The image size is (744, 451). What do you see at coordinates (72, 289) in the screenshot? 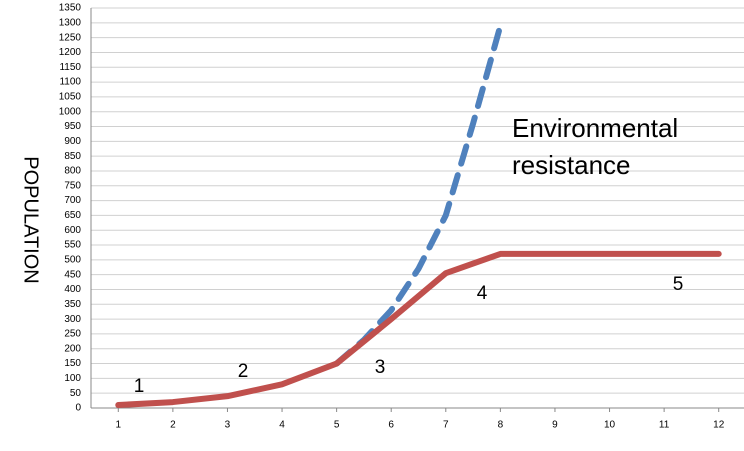
I see `y-tick-label: 400` at bounding box center [72, 289].